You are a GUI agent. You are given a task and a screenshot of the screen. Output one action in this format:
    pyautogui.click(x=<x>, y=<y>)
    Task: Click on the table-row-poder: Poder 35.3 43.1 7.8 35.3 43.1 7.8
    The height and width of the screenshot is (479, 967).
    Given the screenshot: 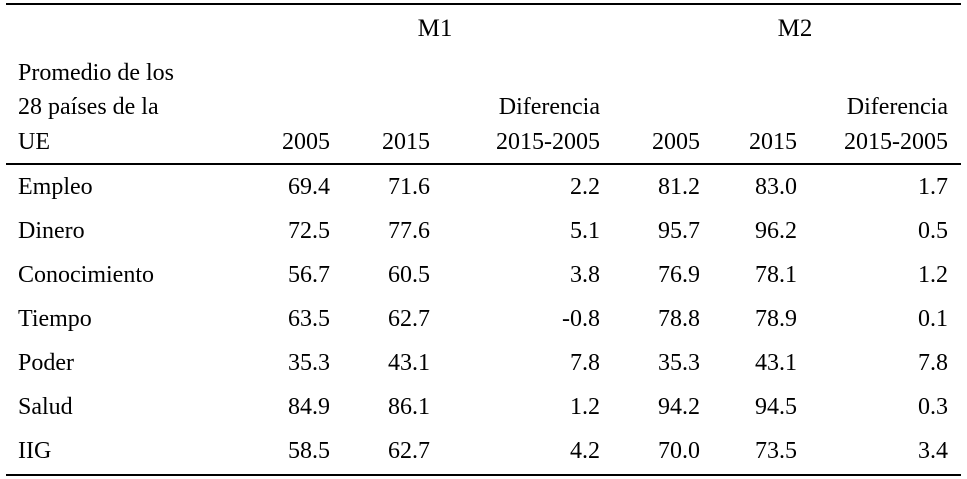 What is the action you would take?
    pyautogui.click(x=483, y=363)
    